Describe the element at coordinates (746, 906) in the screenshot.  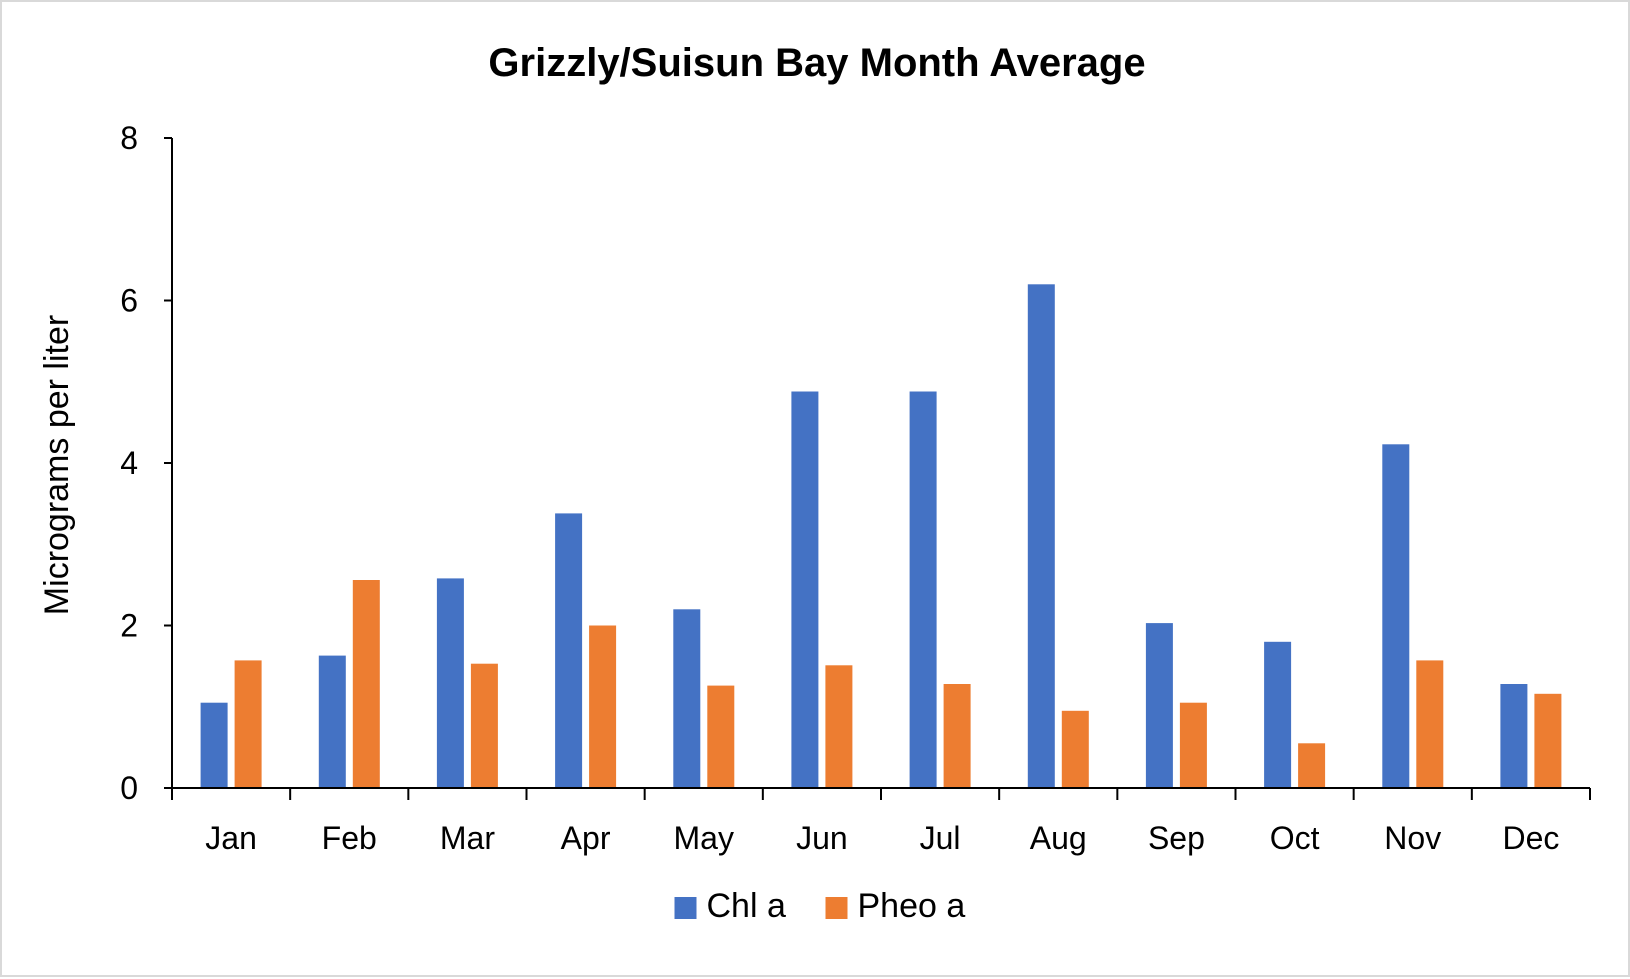
I see `legend-label-chl-a: Chl a` at that location.